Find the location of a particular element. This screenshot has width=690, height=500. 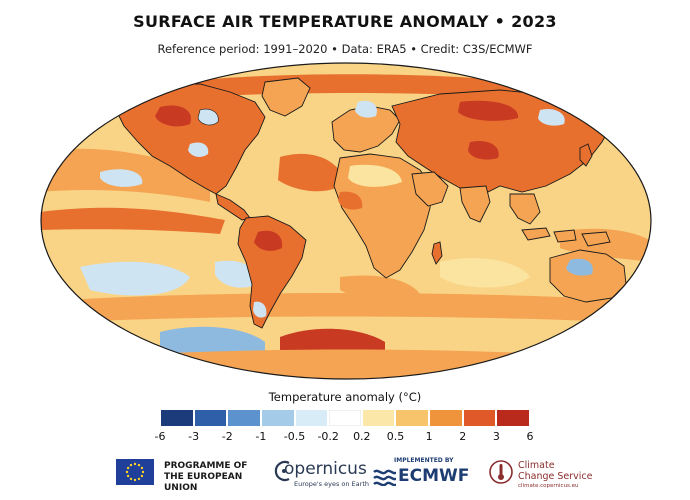

madagascar is located at coordinates (437, 253).